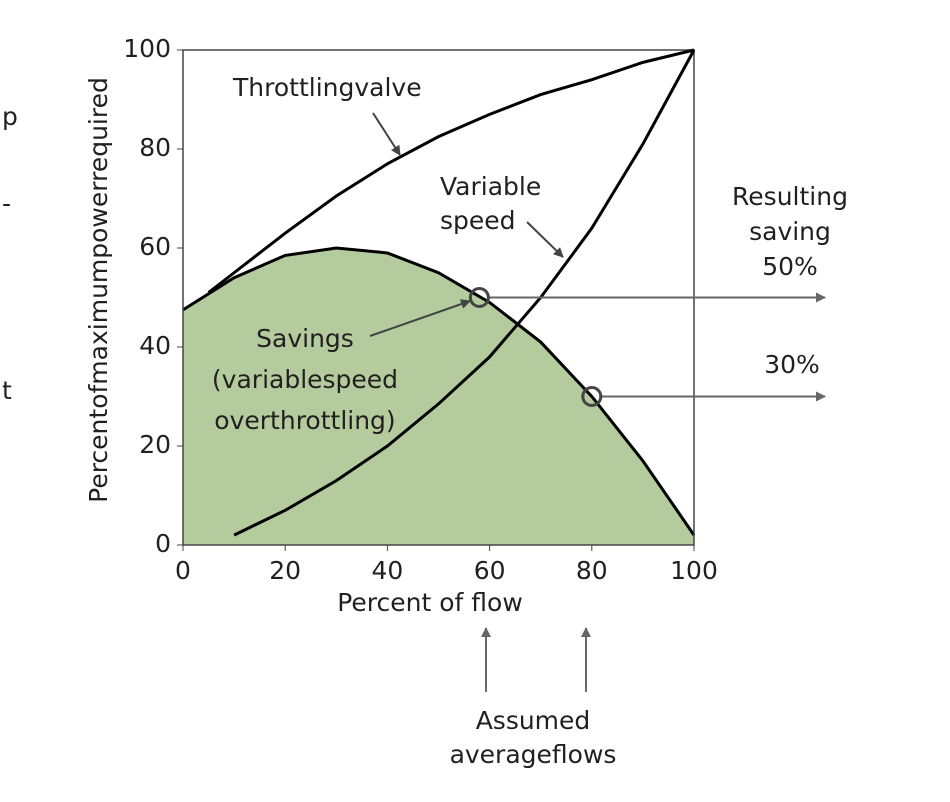 This screenshot has width=950, height=802. Describe the element at coordinates (304, 420) in the screenshot. I see `annotation: overthrottling)` at that location.